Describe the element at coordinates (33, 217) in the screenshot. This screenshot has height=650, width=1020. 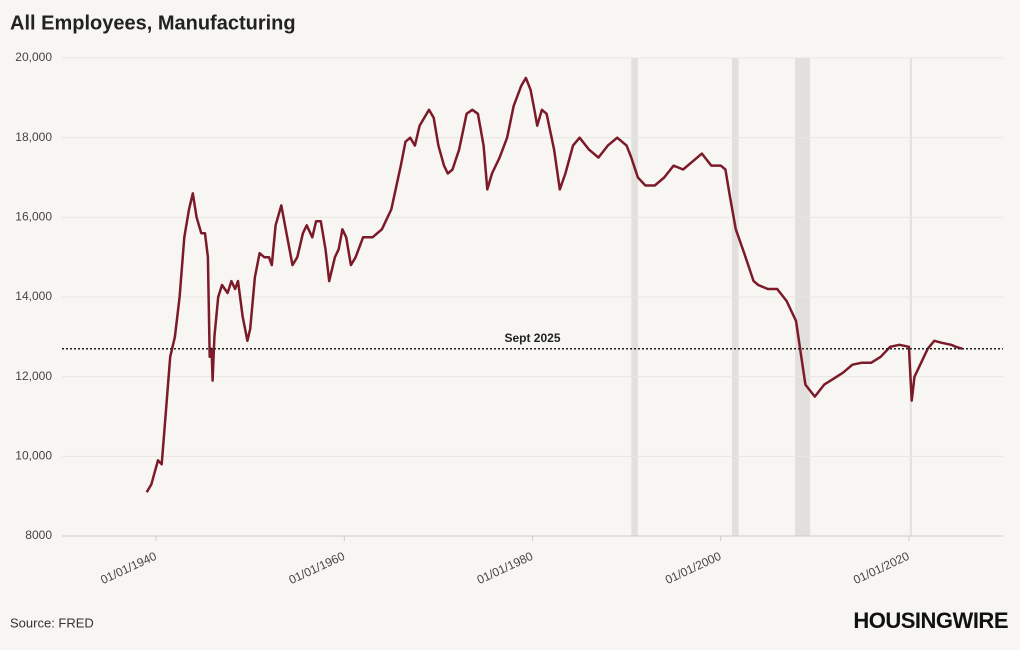
I see `y-tick-label: 16,000` at that location.